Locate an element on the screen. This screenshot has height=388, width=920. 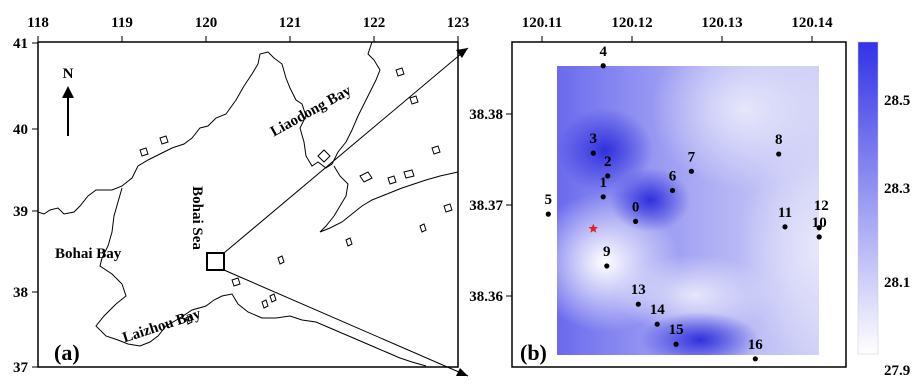
station-label: 9 is located at coordinates (607, 252).